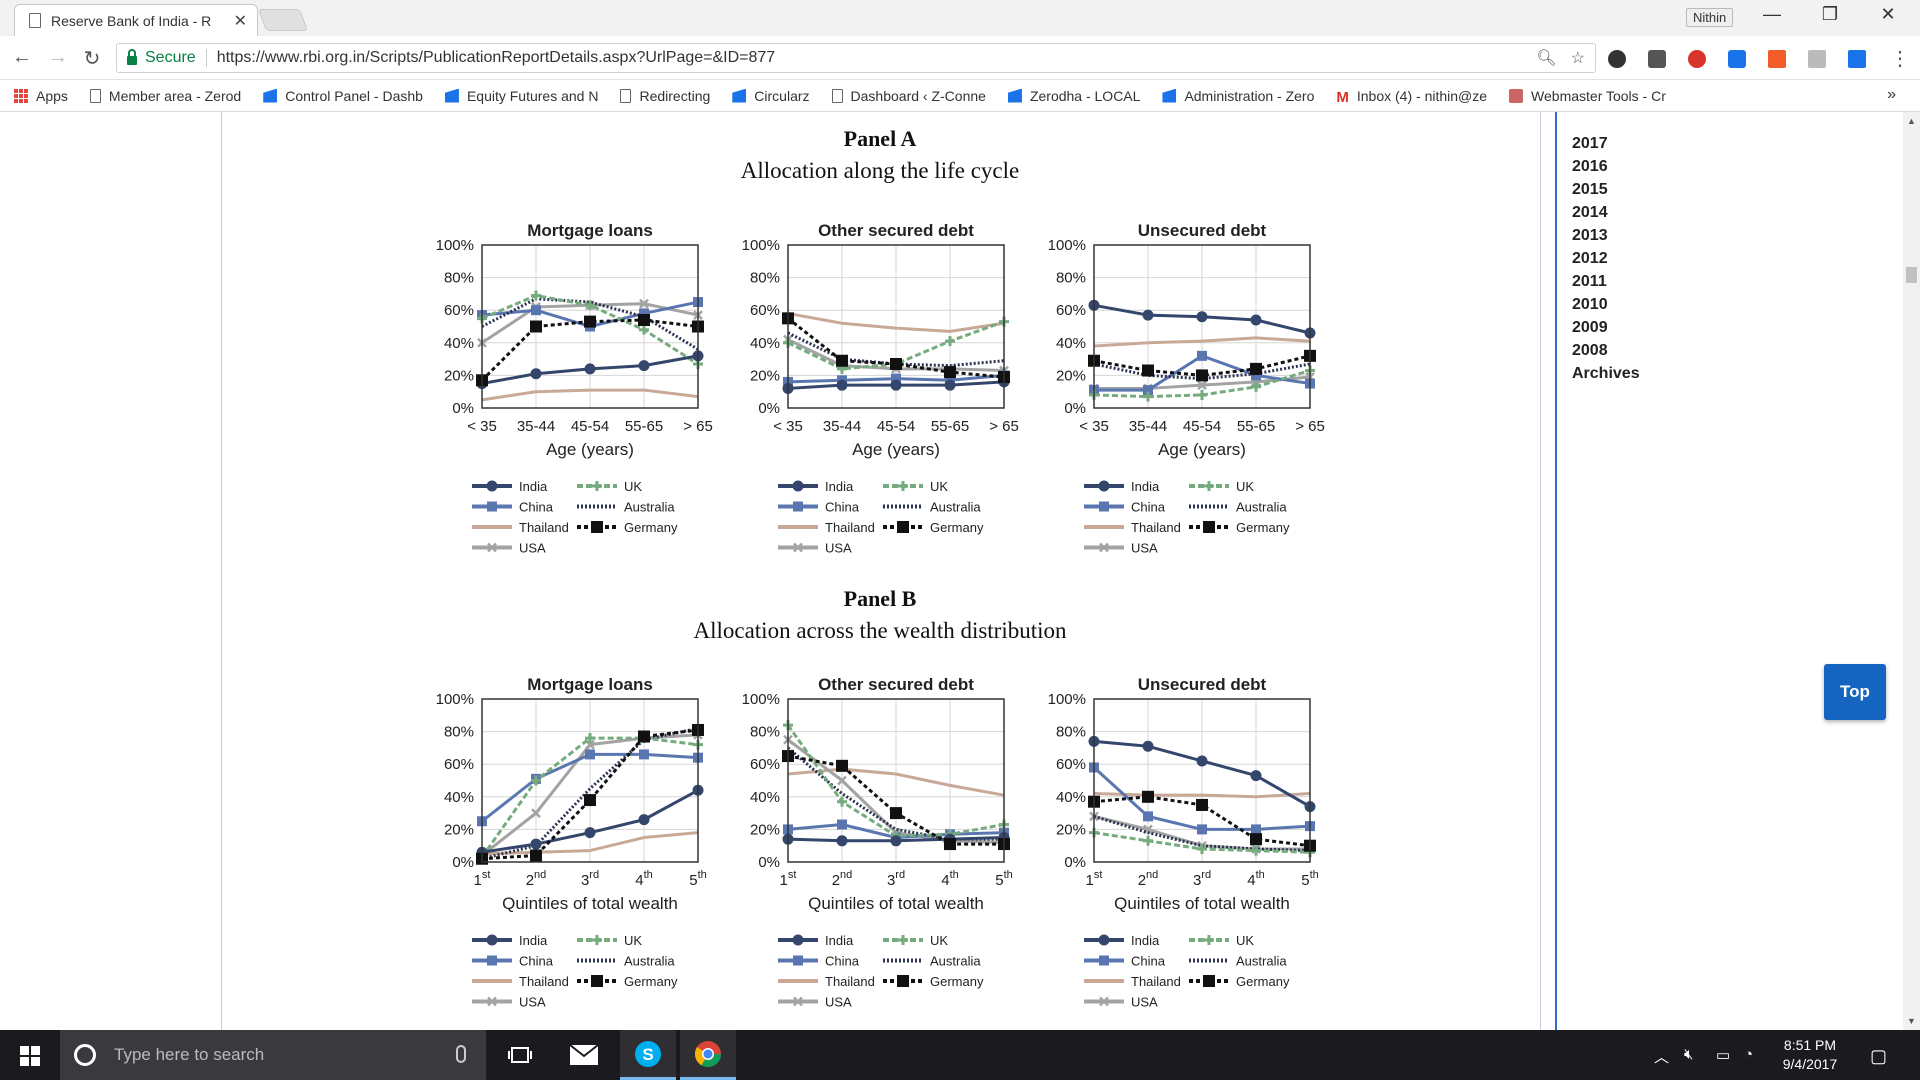 This screenshot has width=1920, height=1080. I want to click on taskbar-clock: 8:51 PM 9/4/2017, so click(1810, 1055).